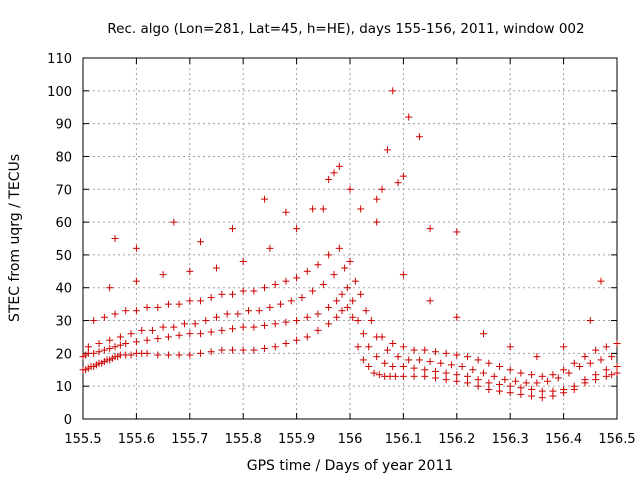 This screenshot has width=640, height=480. What do you see at coordinates (63, 190) in the screenshot?
I see `y-tick-label: 70` at bounding box center [63, 190].